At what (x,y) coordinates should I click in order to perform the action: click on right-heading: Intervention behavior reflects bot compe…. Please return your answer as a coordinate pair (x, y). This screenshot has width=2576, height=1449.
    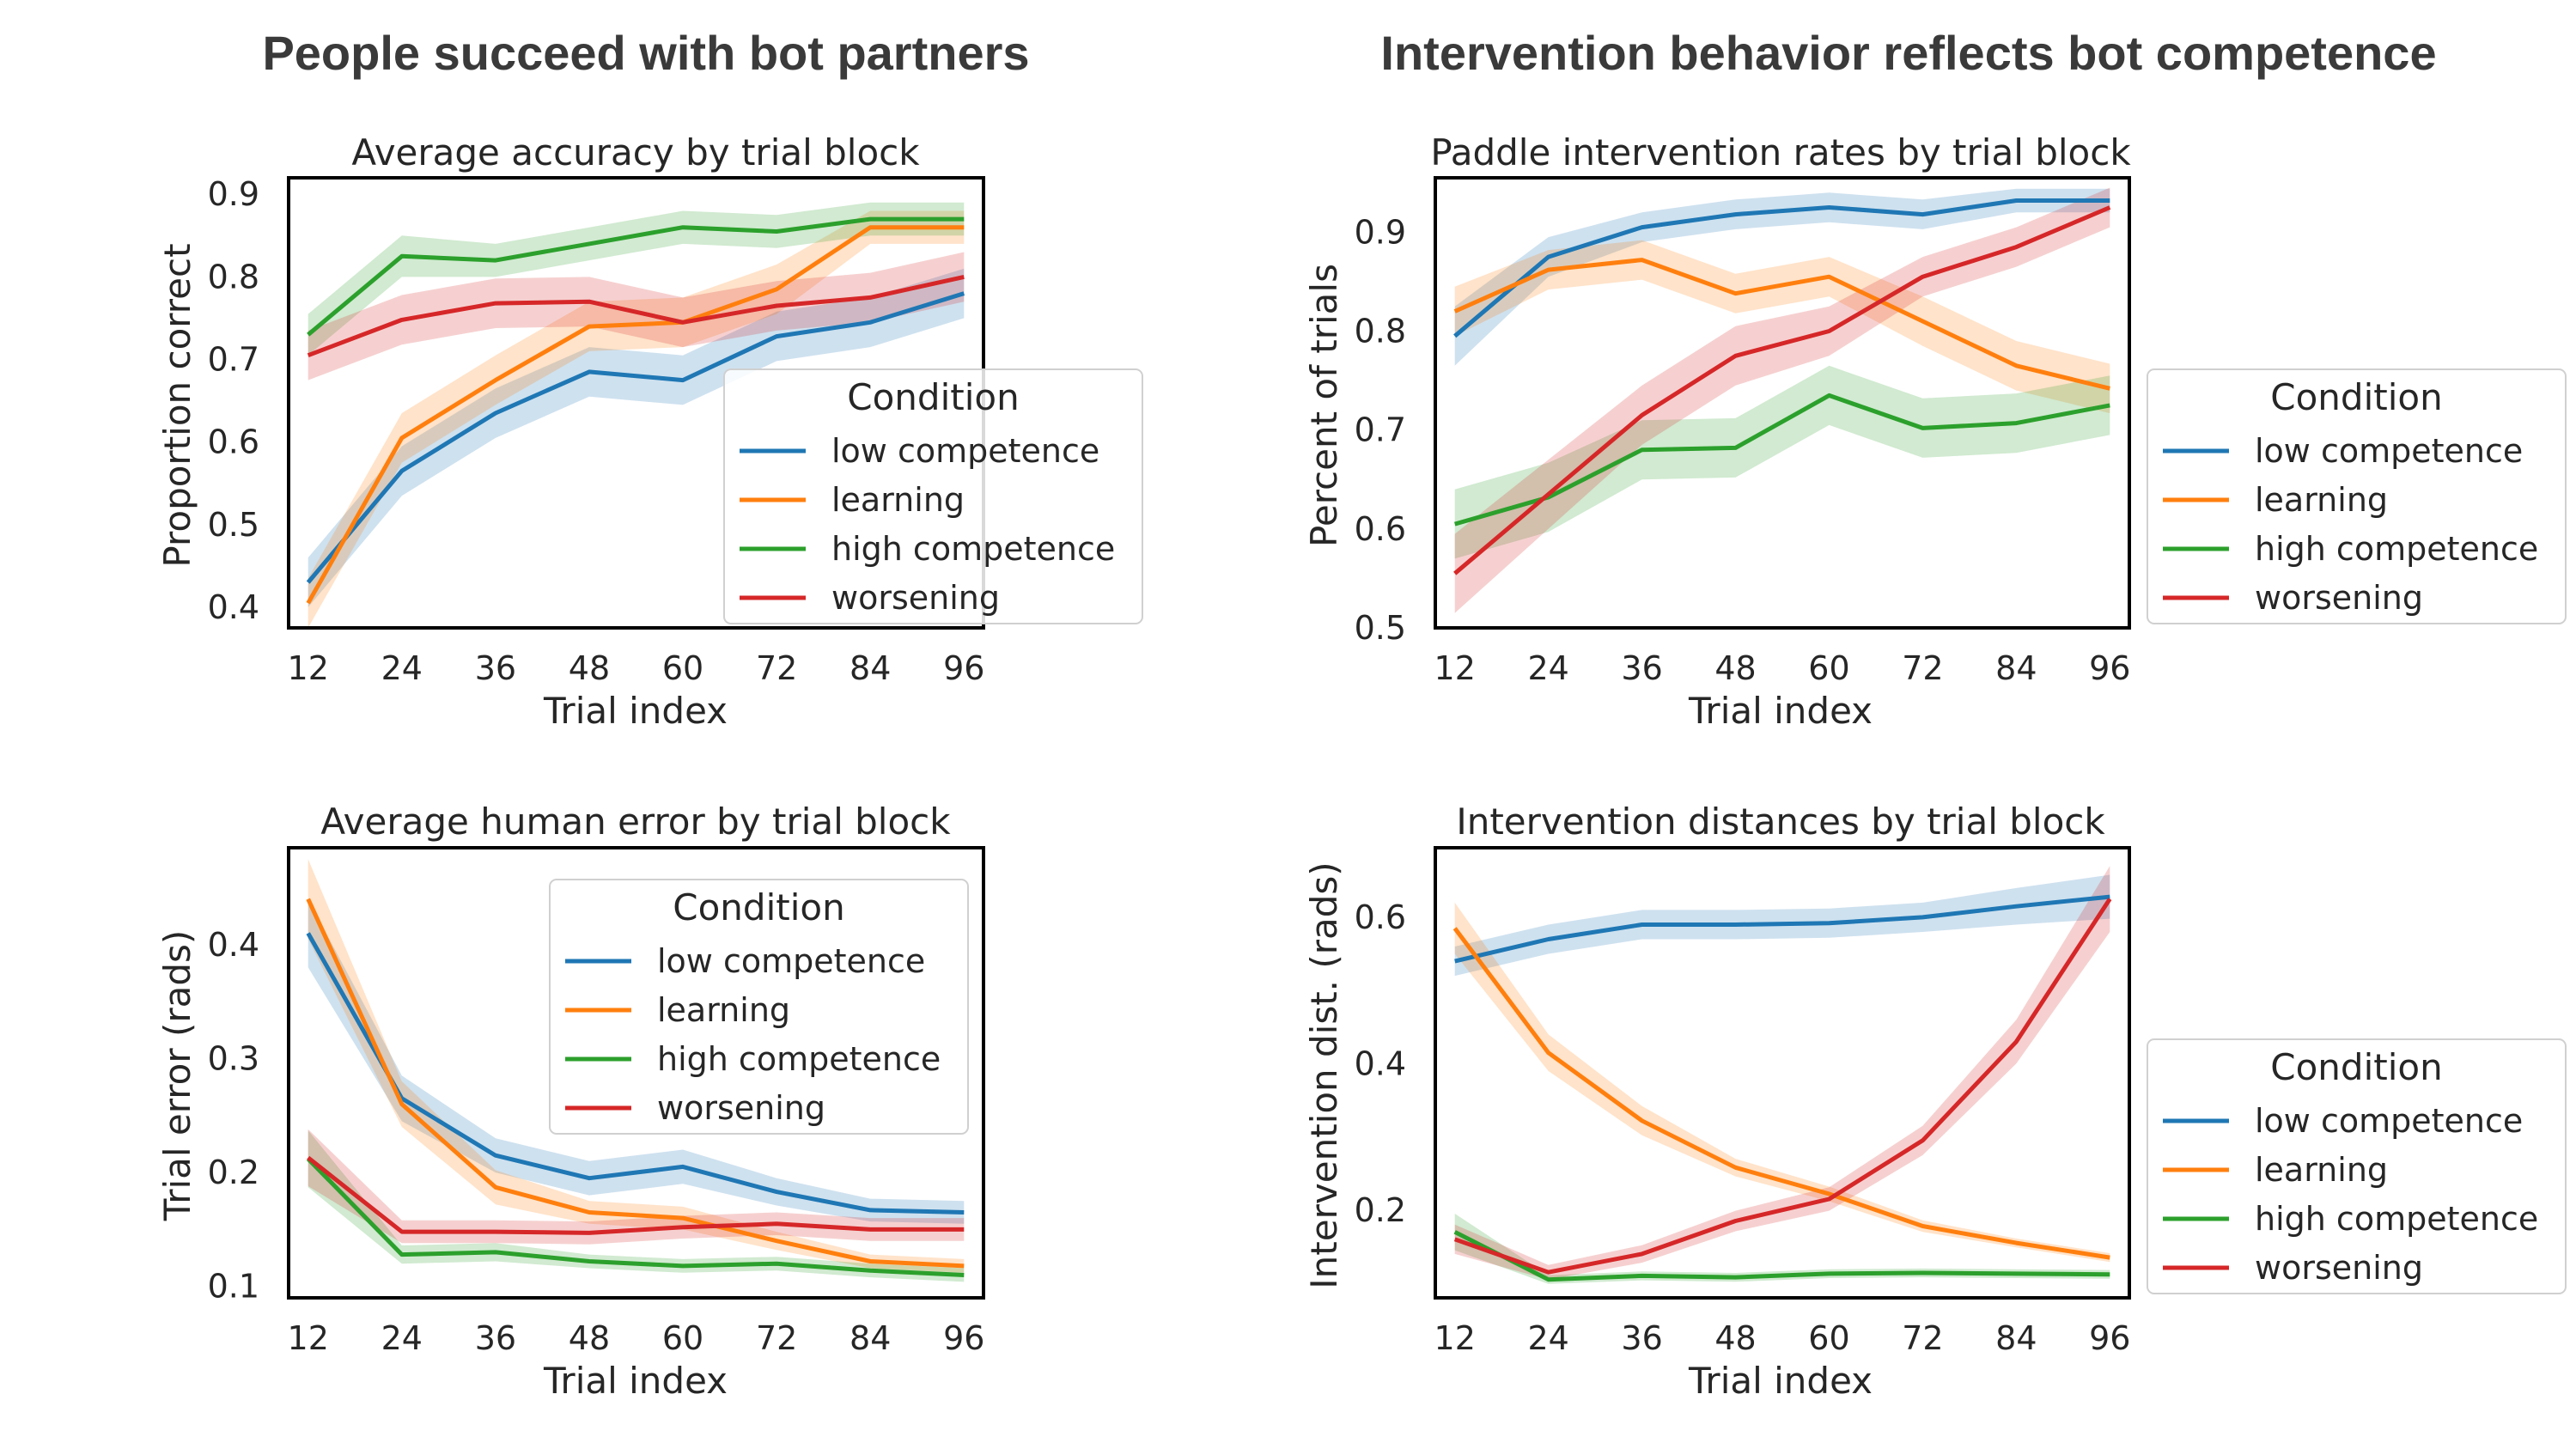
    Looking at the image, I should click on (1908, 53).